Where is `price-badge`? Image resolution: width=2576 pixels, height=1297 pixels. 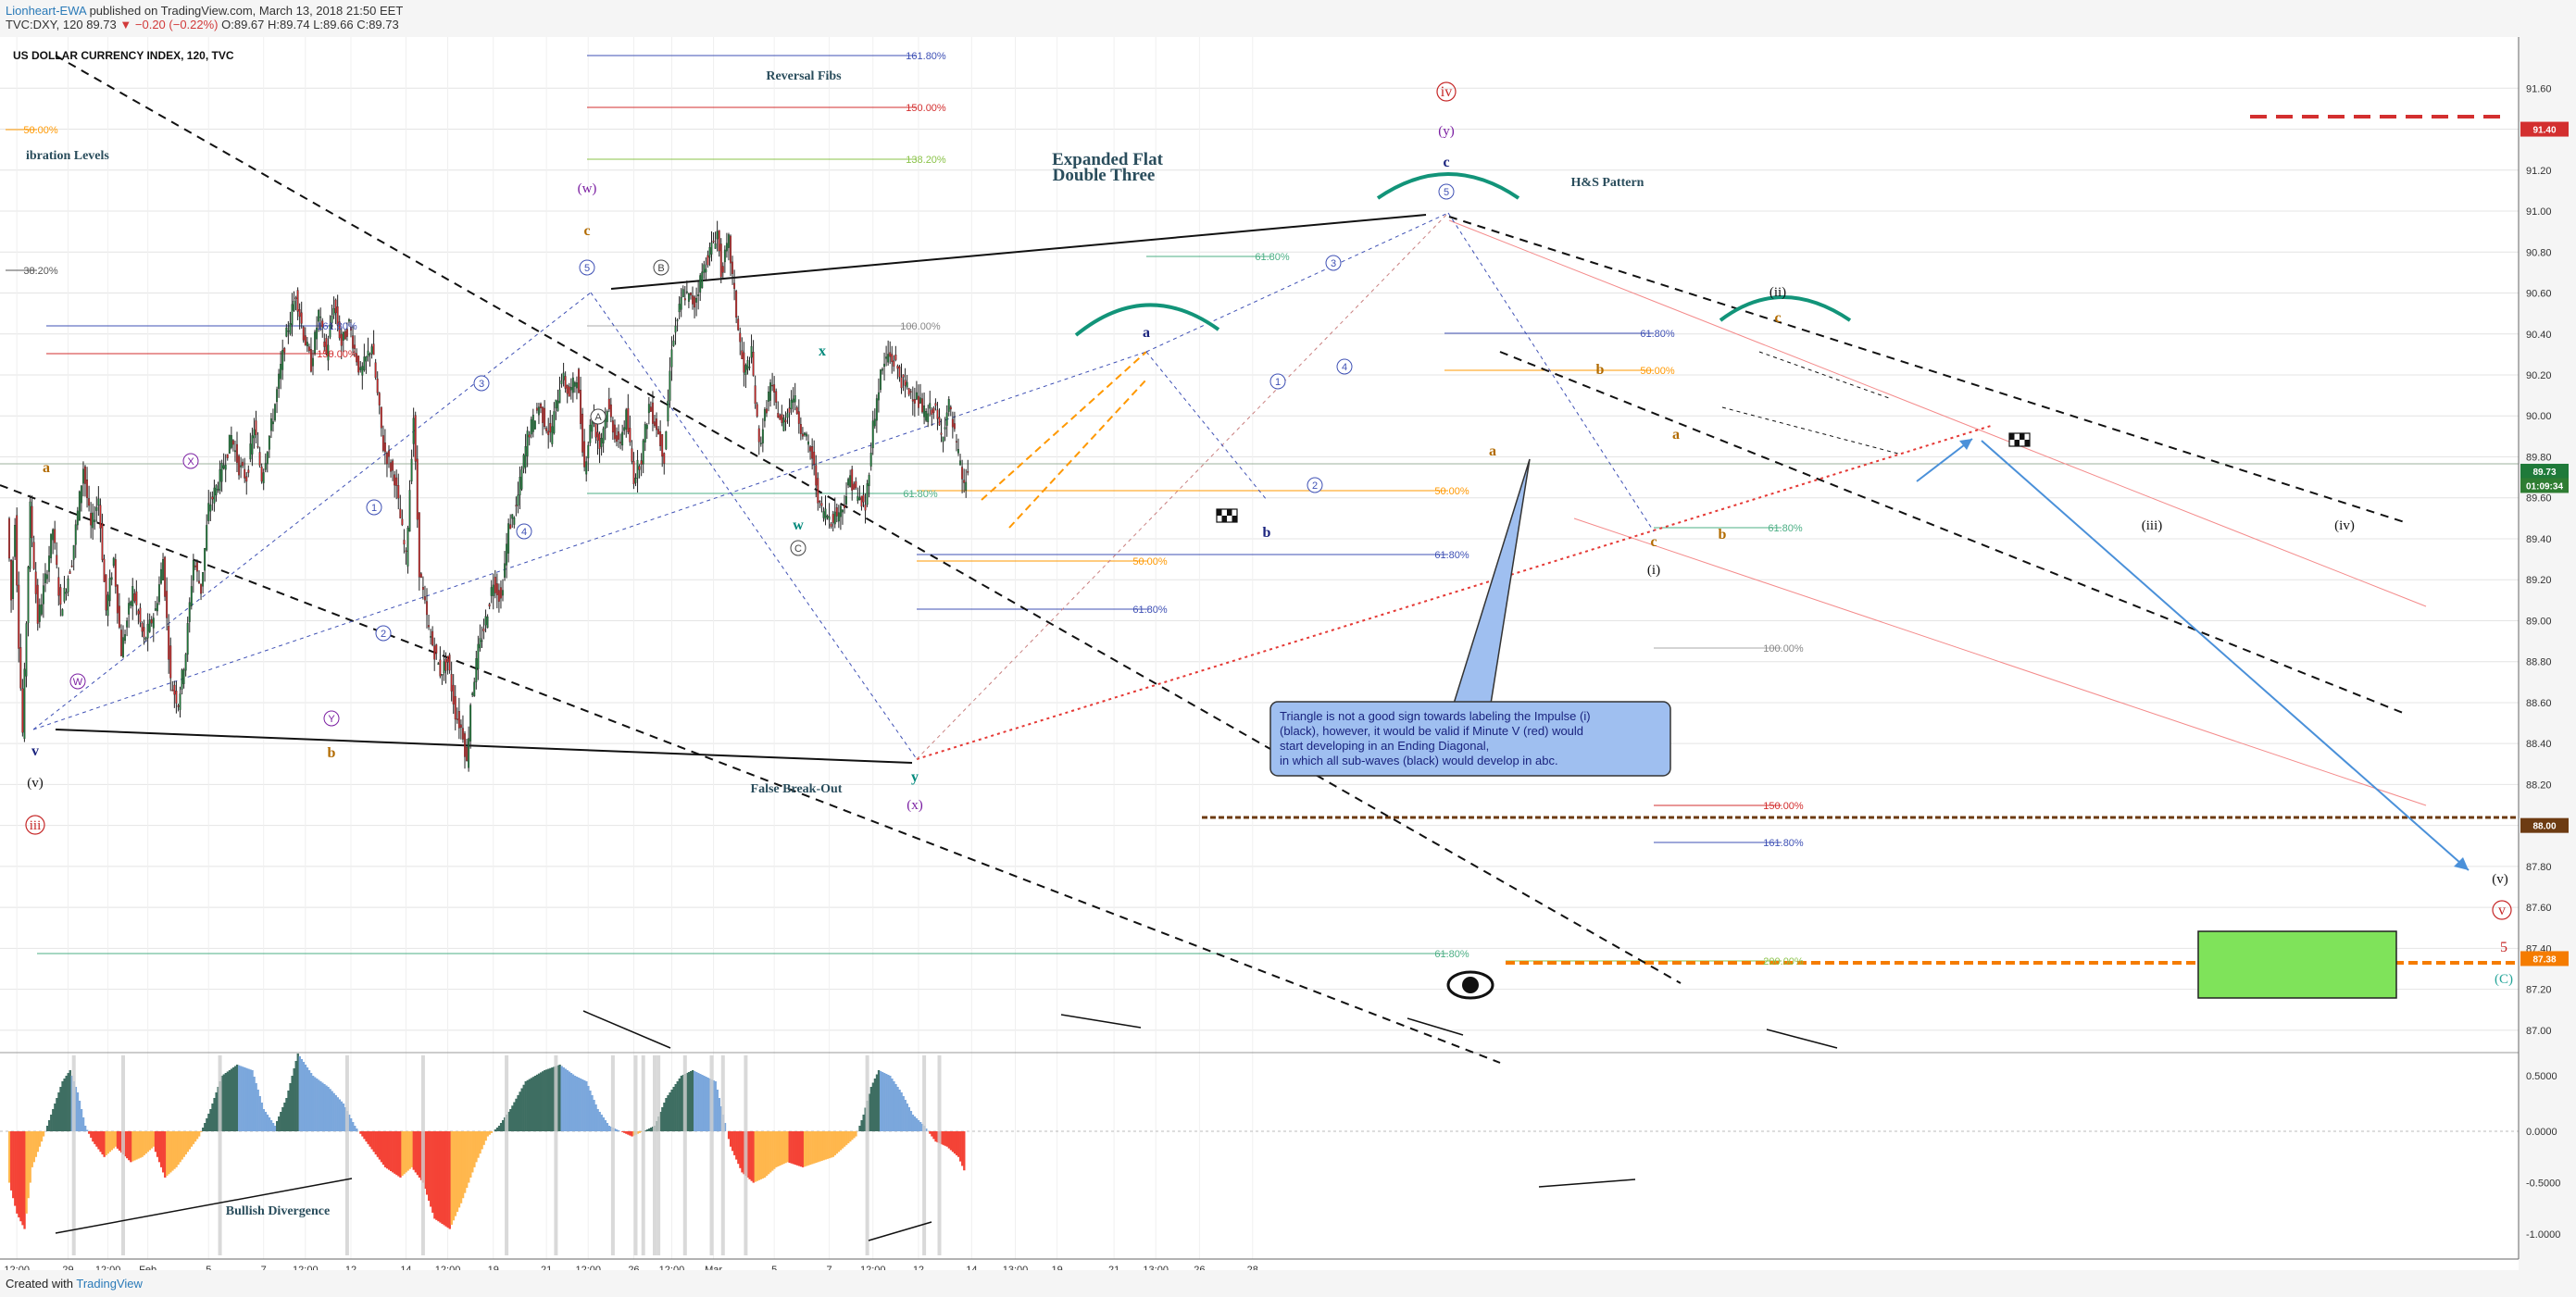 price-badge is located at coordinates (2544, 825).